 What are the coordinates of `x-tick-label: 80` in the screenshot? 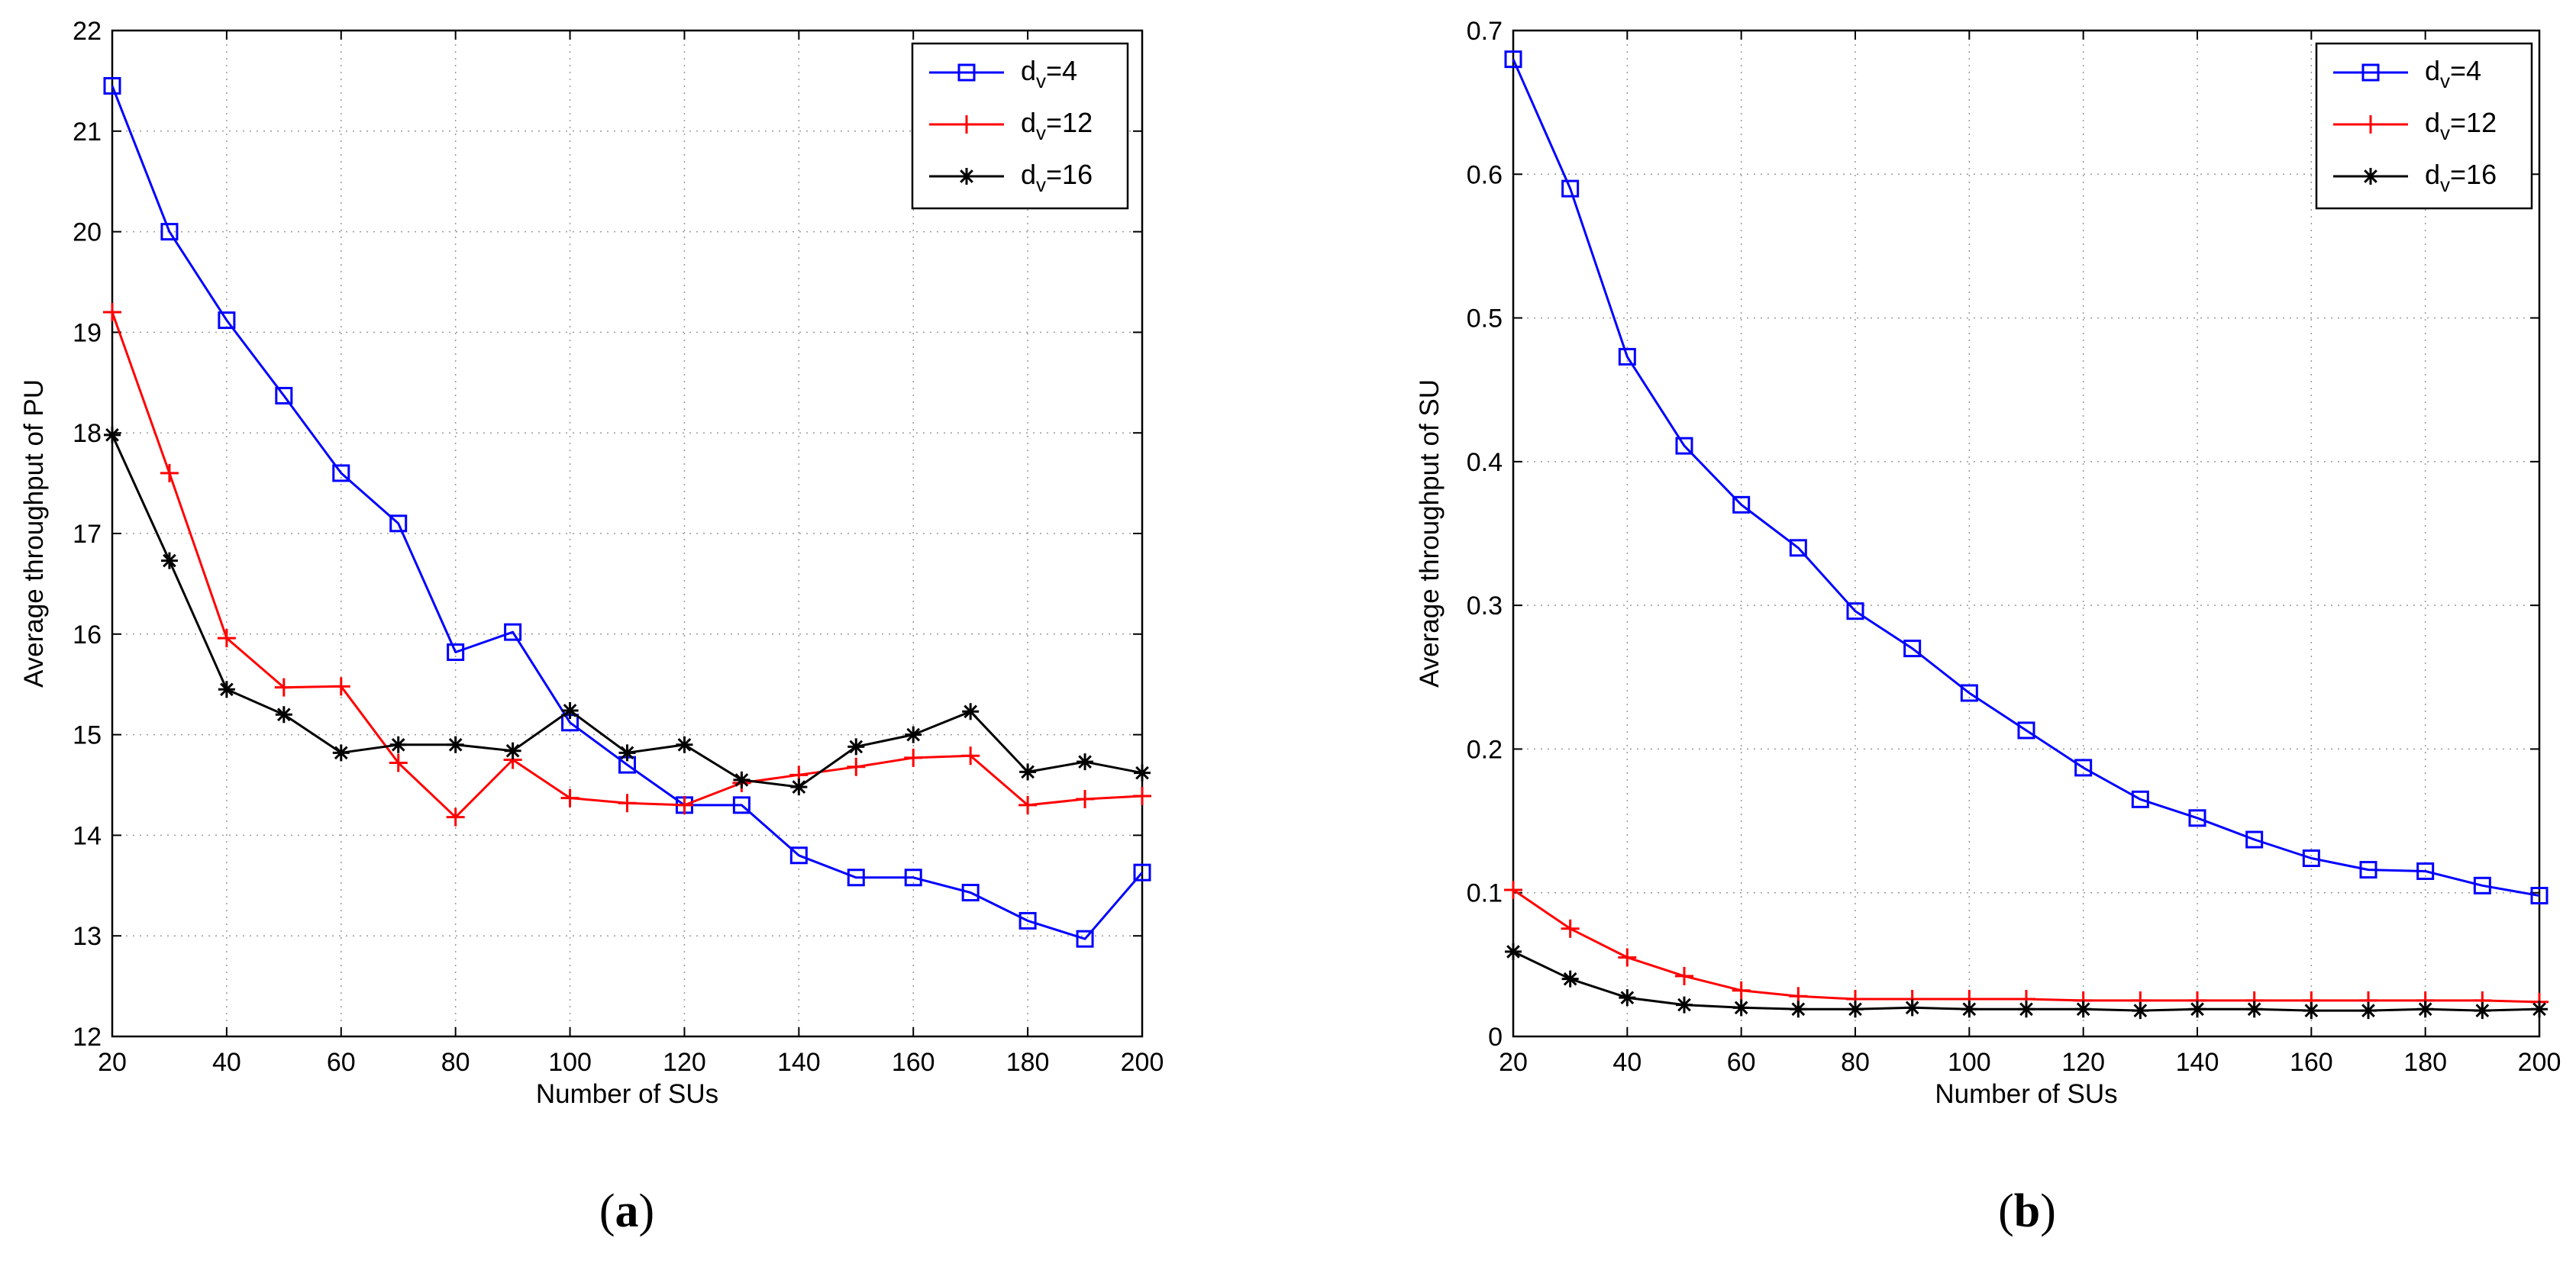 It's located at (455, 1062).